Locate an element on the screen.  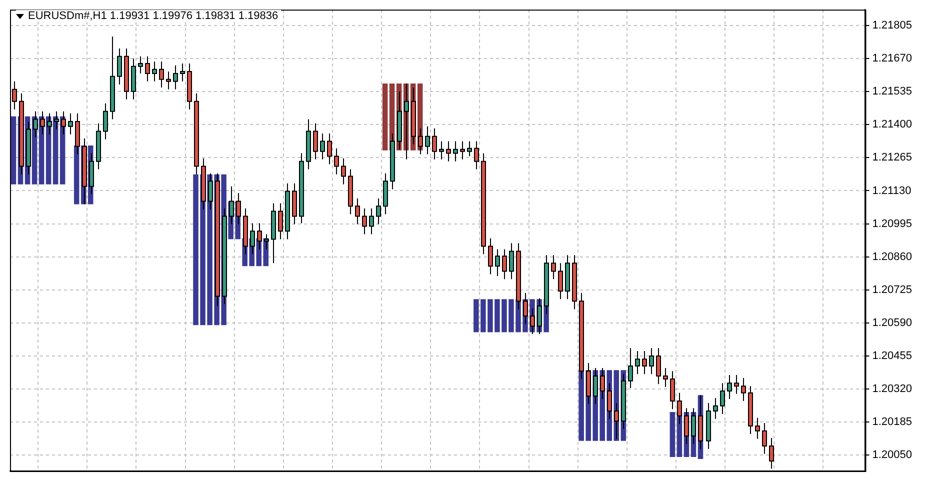
y-tick-label: 1.21670 is located at coordinates (892, 58).